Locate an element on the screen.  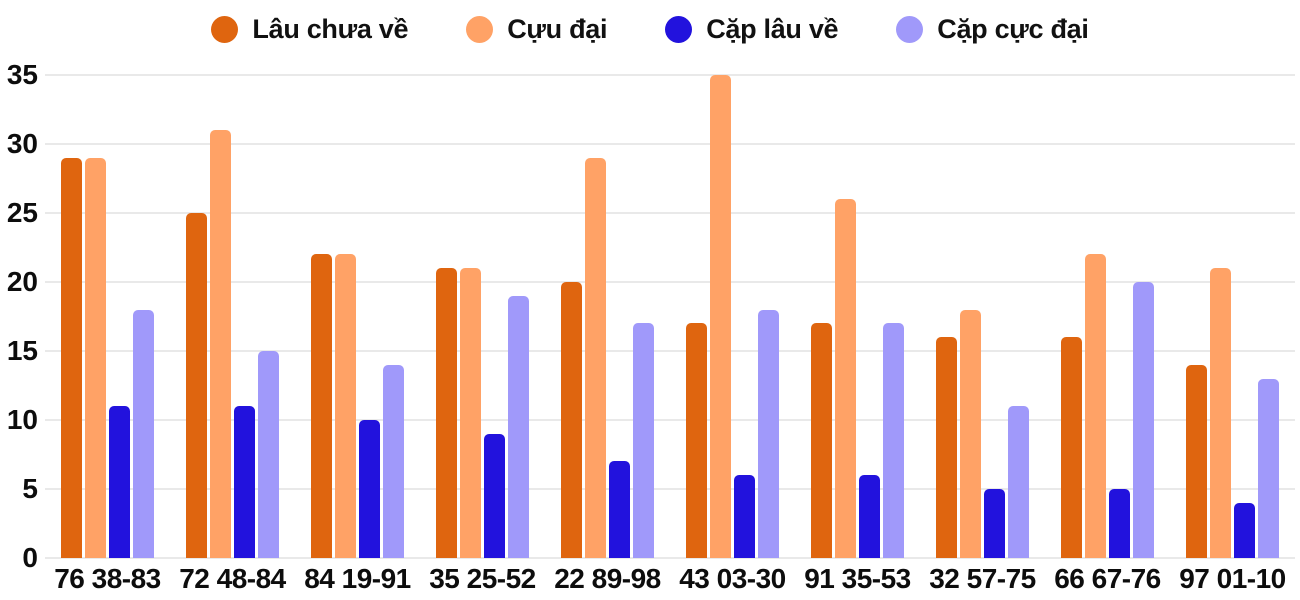
legend-series-label: Cặp lâu về is located at coordinates (772, 28).